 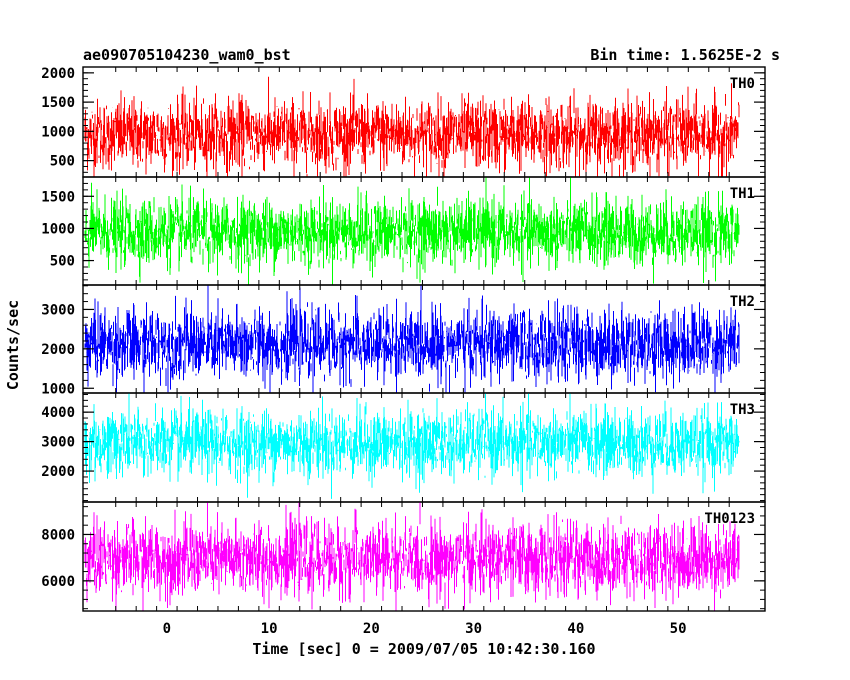 What do you see at coordinates (742, 194) in the screenshot?
I see `panel-label: TH1` at bounding box center [742, 194].